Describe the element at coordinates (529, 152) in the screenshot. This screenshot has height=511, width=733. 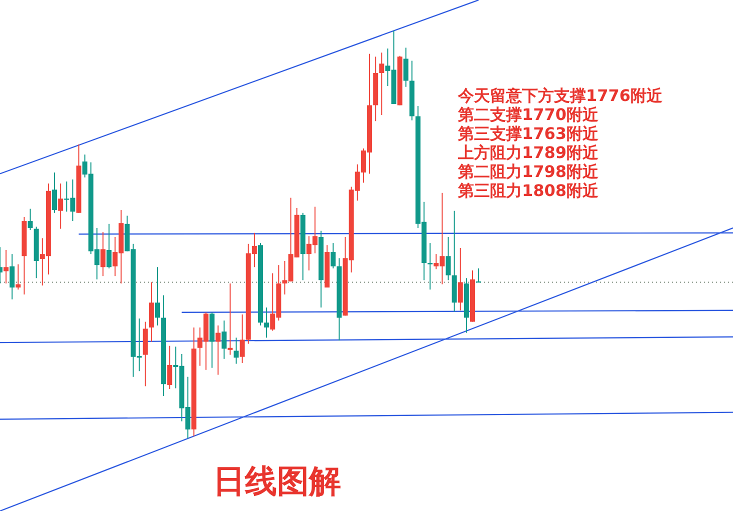
I see `annotation: 上方阻力1789附近` at that location.